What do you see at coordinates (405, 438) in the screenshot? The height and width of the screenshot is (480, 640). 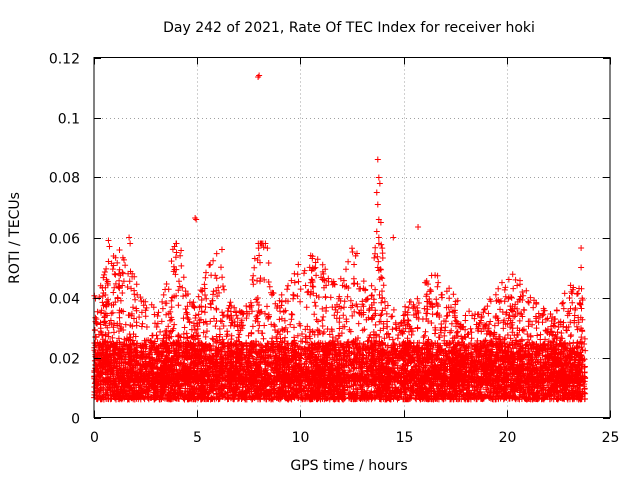 I see `x-tick-label: 15` at bounding box center [405, 438].